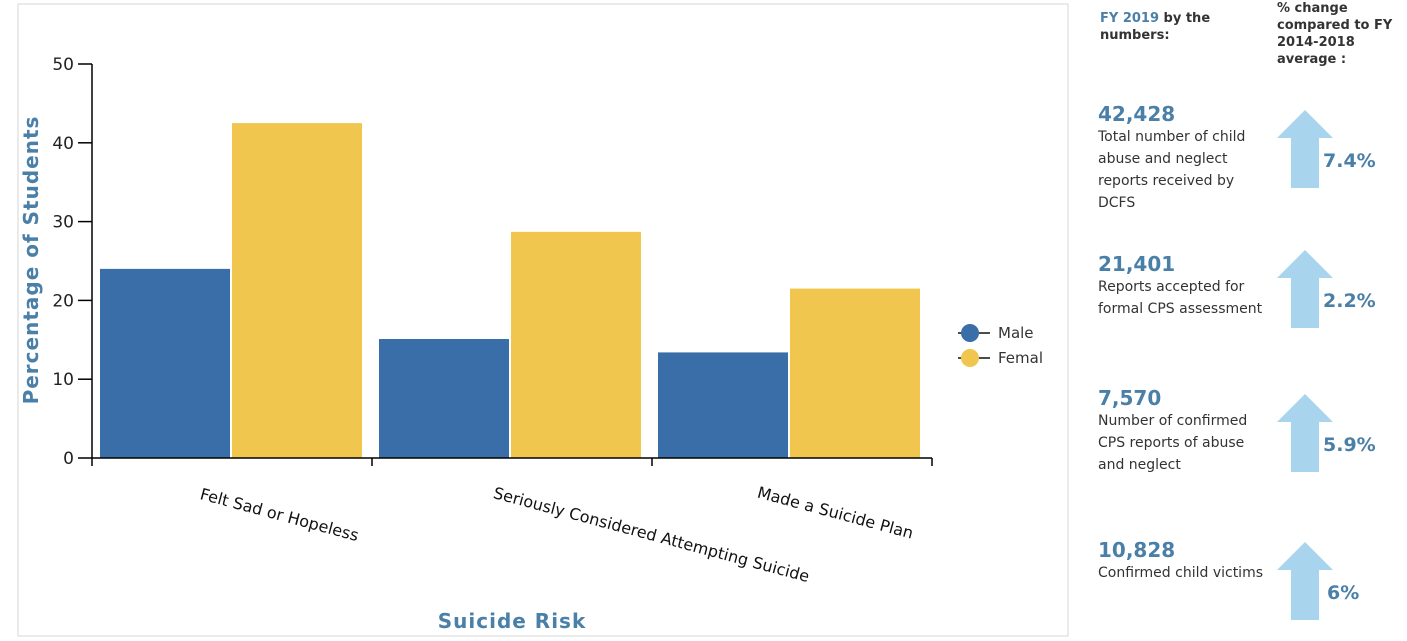  Describe the element at coordinates (1137, 550) in the screenshot. I see `stat-value: 10,828` at that location.